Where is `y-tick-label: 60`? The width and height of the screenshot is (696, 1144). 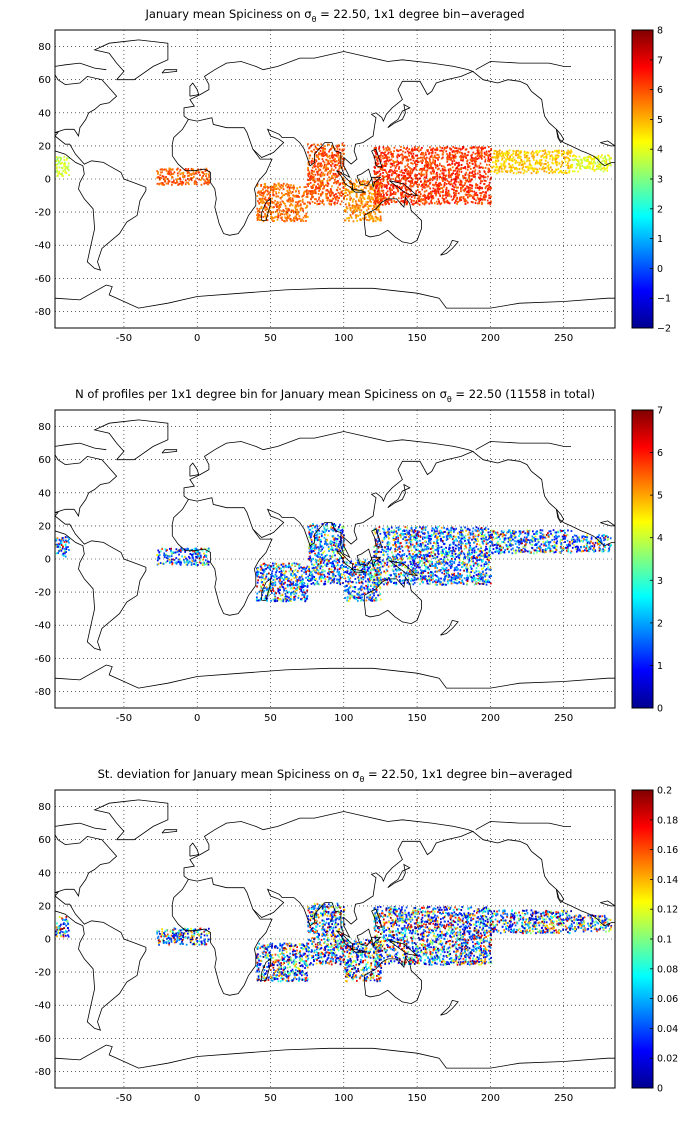 y-tick-label: 60 is located at coordinates (44, 80).